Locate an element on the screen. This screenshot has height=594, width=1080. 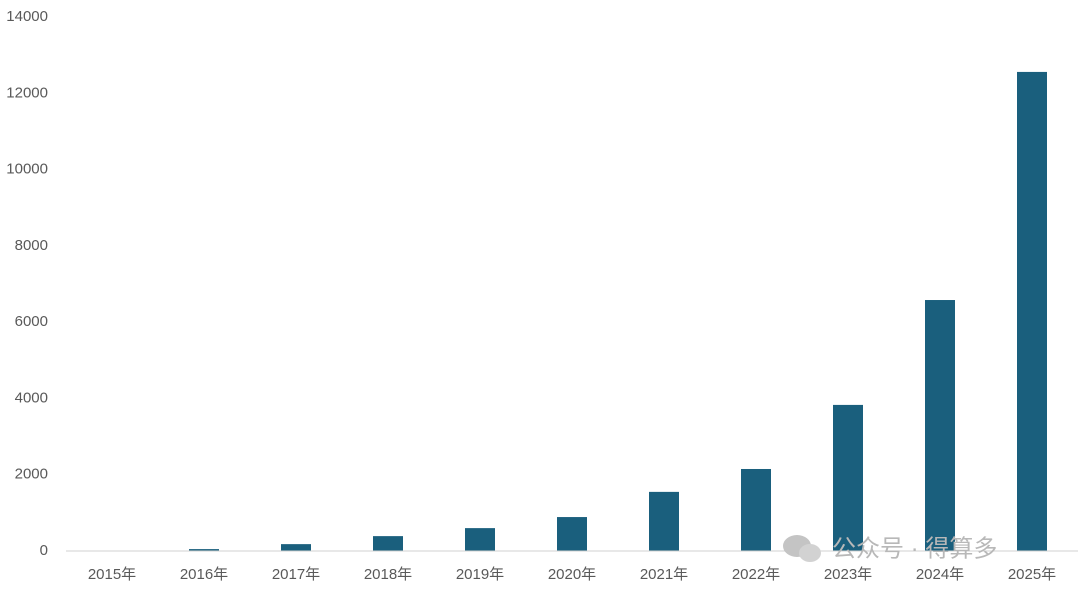
x-tick-label: 2022年 is located at coordinates (756, 574).